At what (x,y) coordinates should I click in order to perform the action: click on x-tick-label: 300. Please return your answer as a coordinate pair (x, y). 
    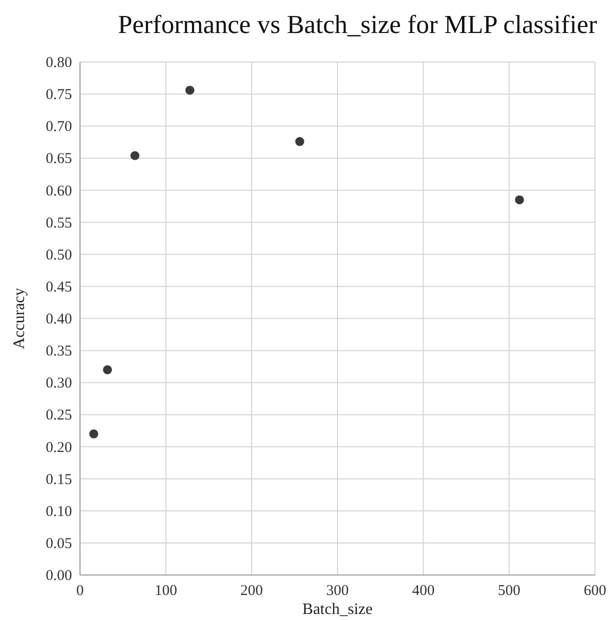
    Looking at the image, I should click on (337, 591).